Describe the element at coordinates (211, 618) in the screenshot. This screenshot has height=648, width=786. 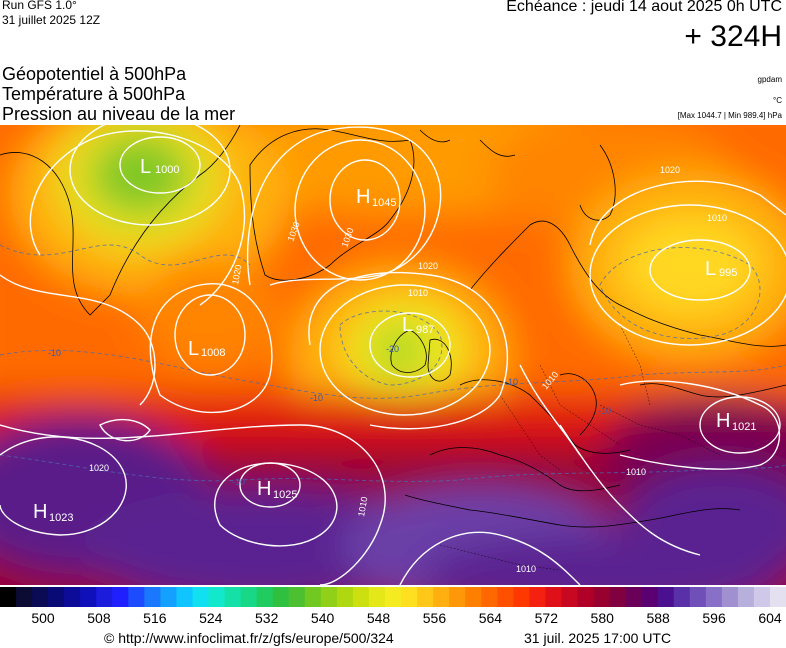
I see `colorbar-tick-label: 524` at that location.